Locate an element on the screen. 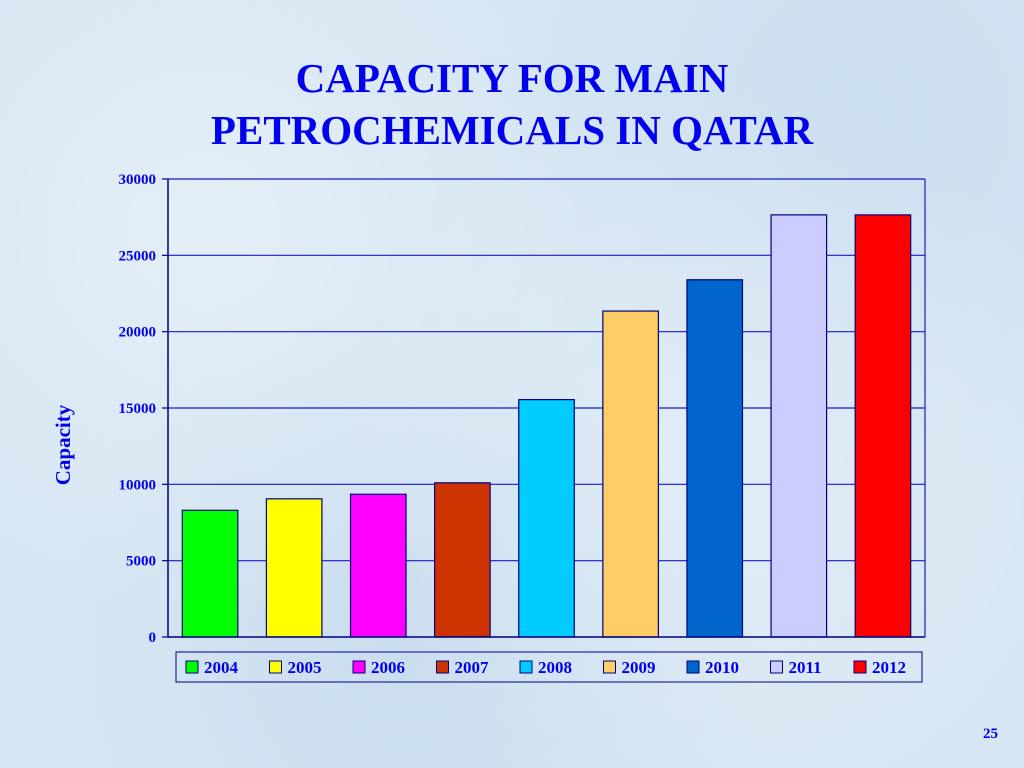 The image size is (1024, 768). legend-swatch-2012 is located at coordinates (860, 667).